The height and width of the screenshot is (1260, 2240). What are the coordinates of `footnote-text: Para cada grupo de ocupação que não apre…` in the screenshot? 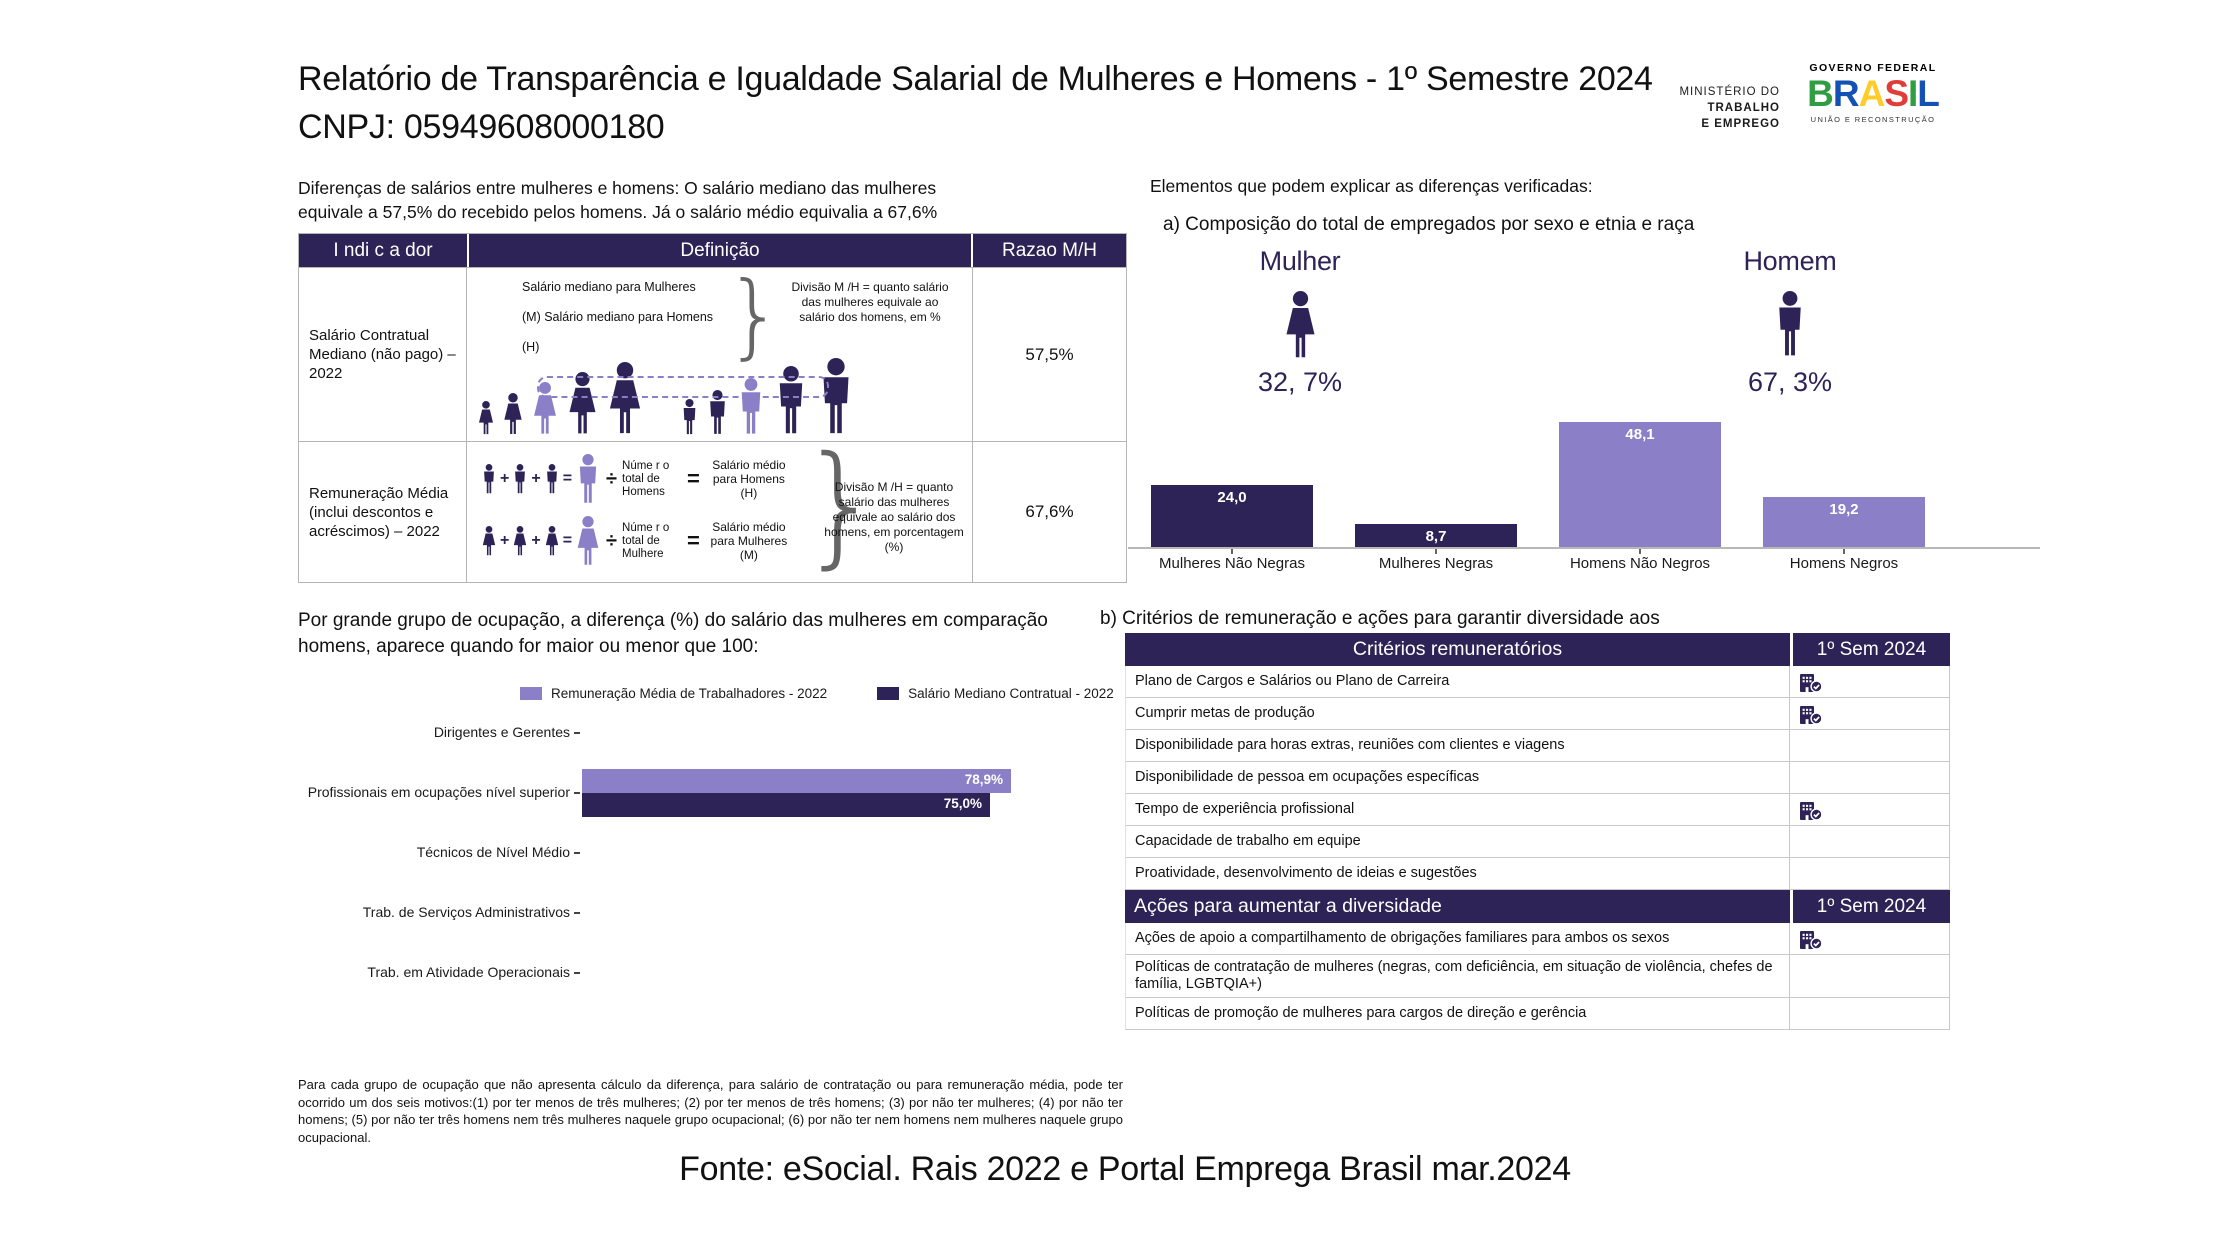 It's located at (710, 1111).